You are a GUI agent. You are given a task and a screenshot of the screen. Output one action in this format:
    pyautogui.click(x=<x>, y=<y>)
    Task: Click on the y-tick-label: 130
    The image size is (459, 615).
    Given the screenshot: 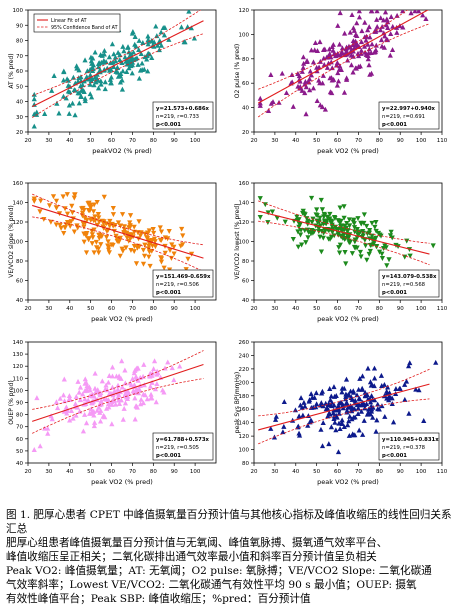 What is the action you would take?
    pyautogui.click(x=18, y=355)
    